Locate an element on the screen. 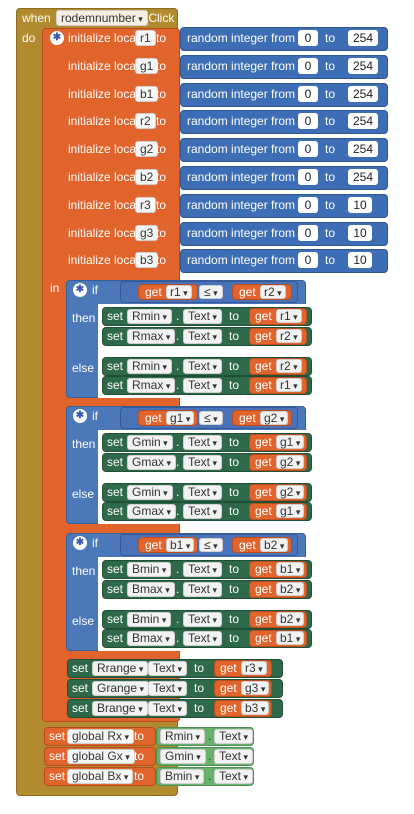 This screenshot has height=814, width=414. variable-dropdown: b3 is located at coordinates (255, 708).